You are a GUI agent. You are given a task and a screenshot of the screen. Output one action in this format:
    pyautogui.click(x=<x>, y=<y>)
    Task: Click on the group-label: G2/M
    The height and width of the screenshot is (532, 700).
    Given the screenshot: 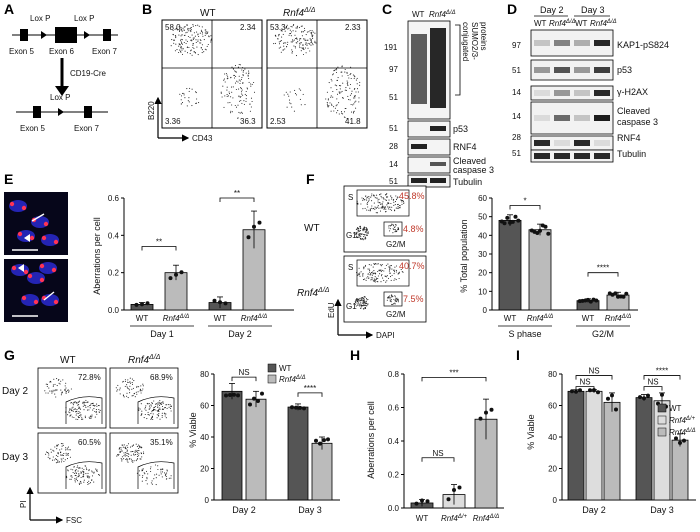 What is the action you would take?
    pyautogui.click(x=603, y=334)
    